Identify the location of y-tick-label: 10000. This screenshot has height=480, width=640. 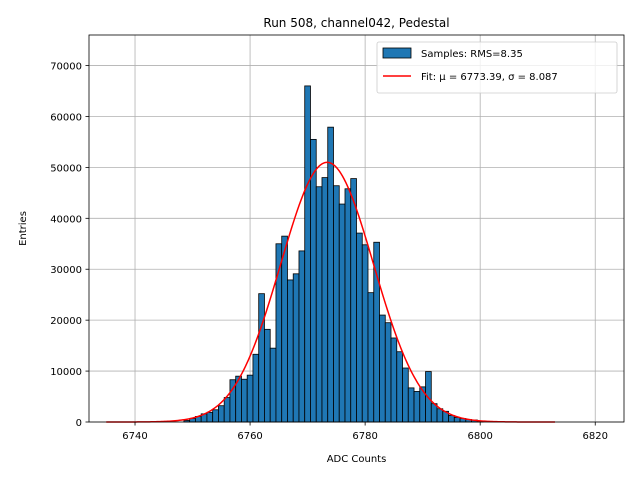
(66, 372).